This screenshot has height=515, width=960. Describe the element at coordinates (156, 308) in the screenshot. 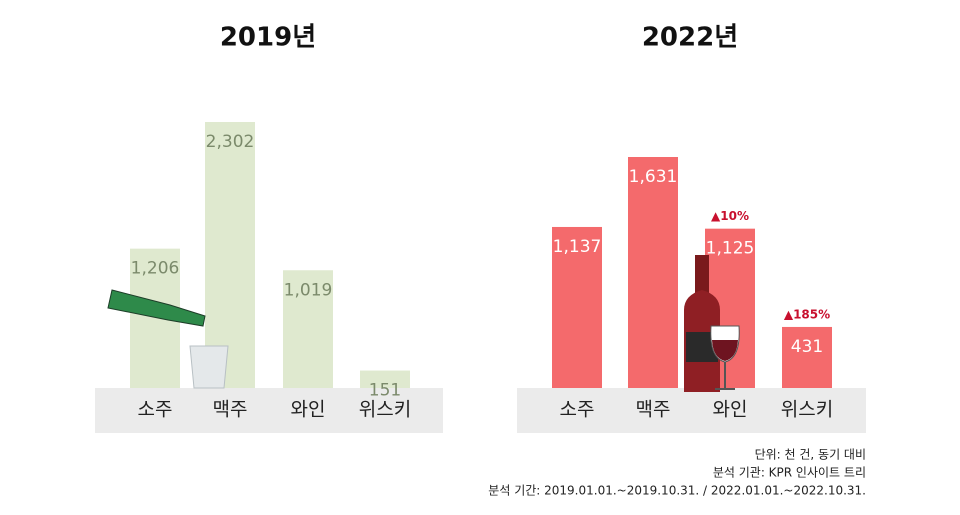

I see `bottle-illustration` at that location.